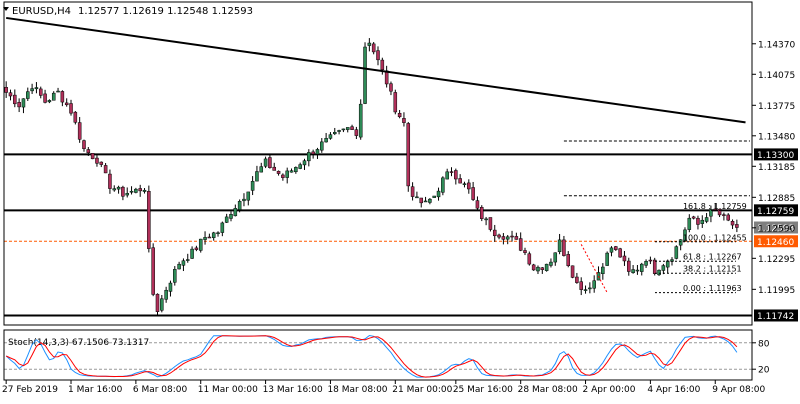 This screenshot has height=404, width=800. What do you see at coordinates (776, 76) in the screenshot?
I see `price-tick-label: 1.14075` at bounding box center [776, 76].